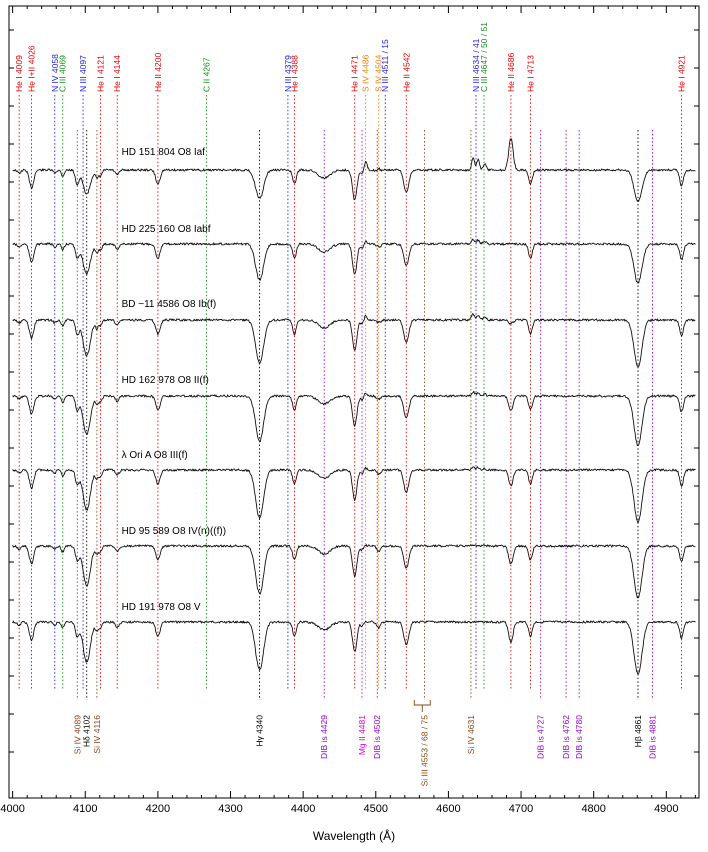  Describe the element at coordinates (385, 65) in the screenshot. I see `top-line-label: N III 4511 / 15` at that location.